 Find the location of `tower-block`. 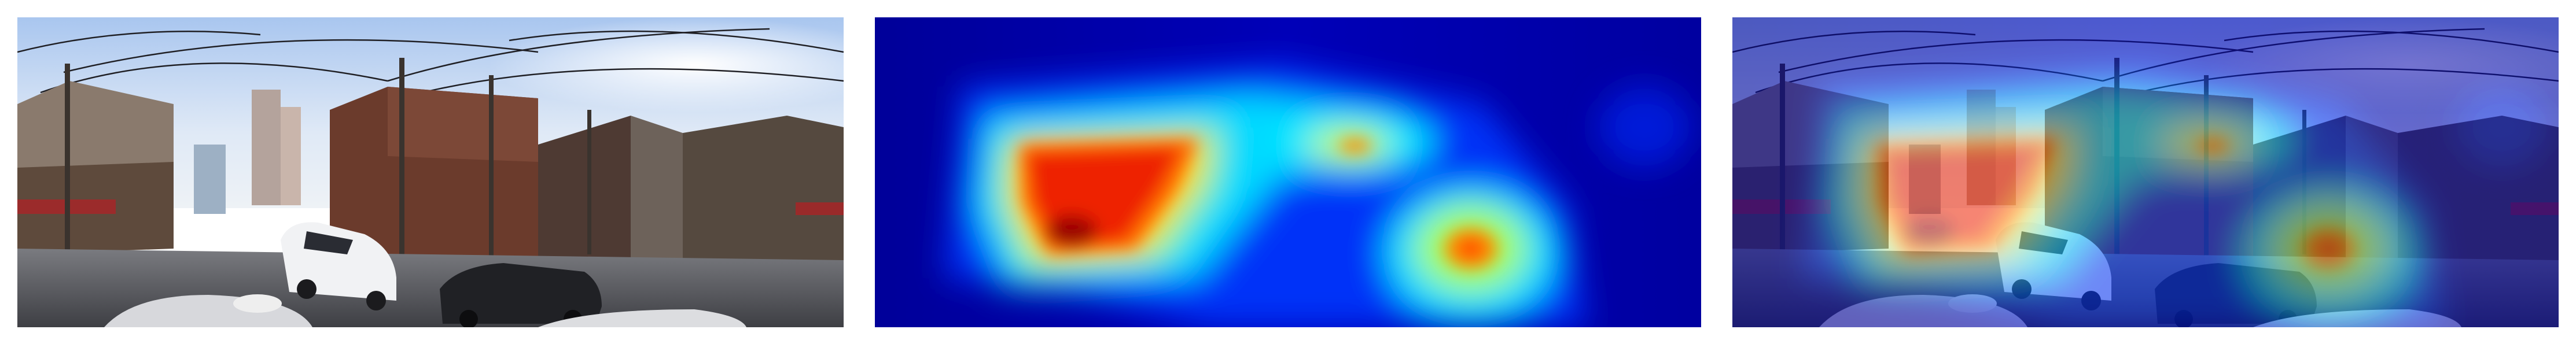

tower-block is located at coordinates (266, 147).